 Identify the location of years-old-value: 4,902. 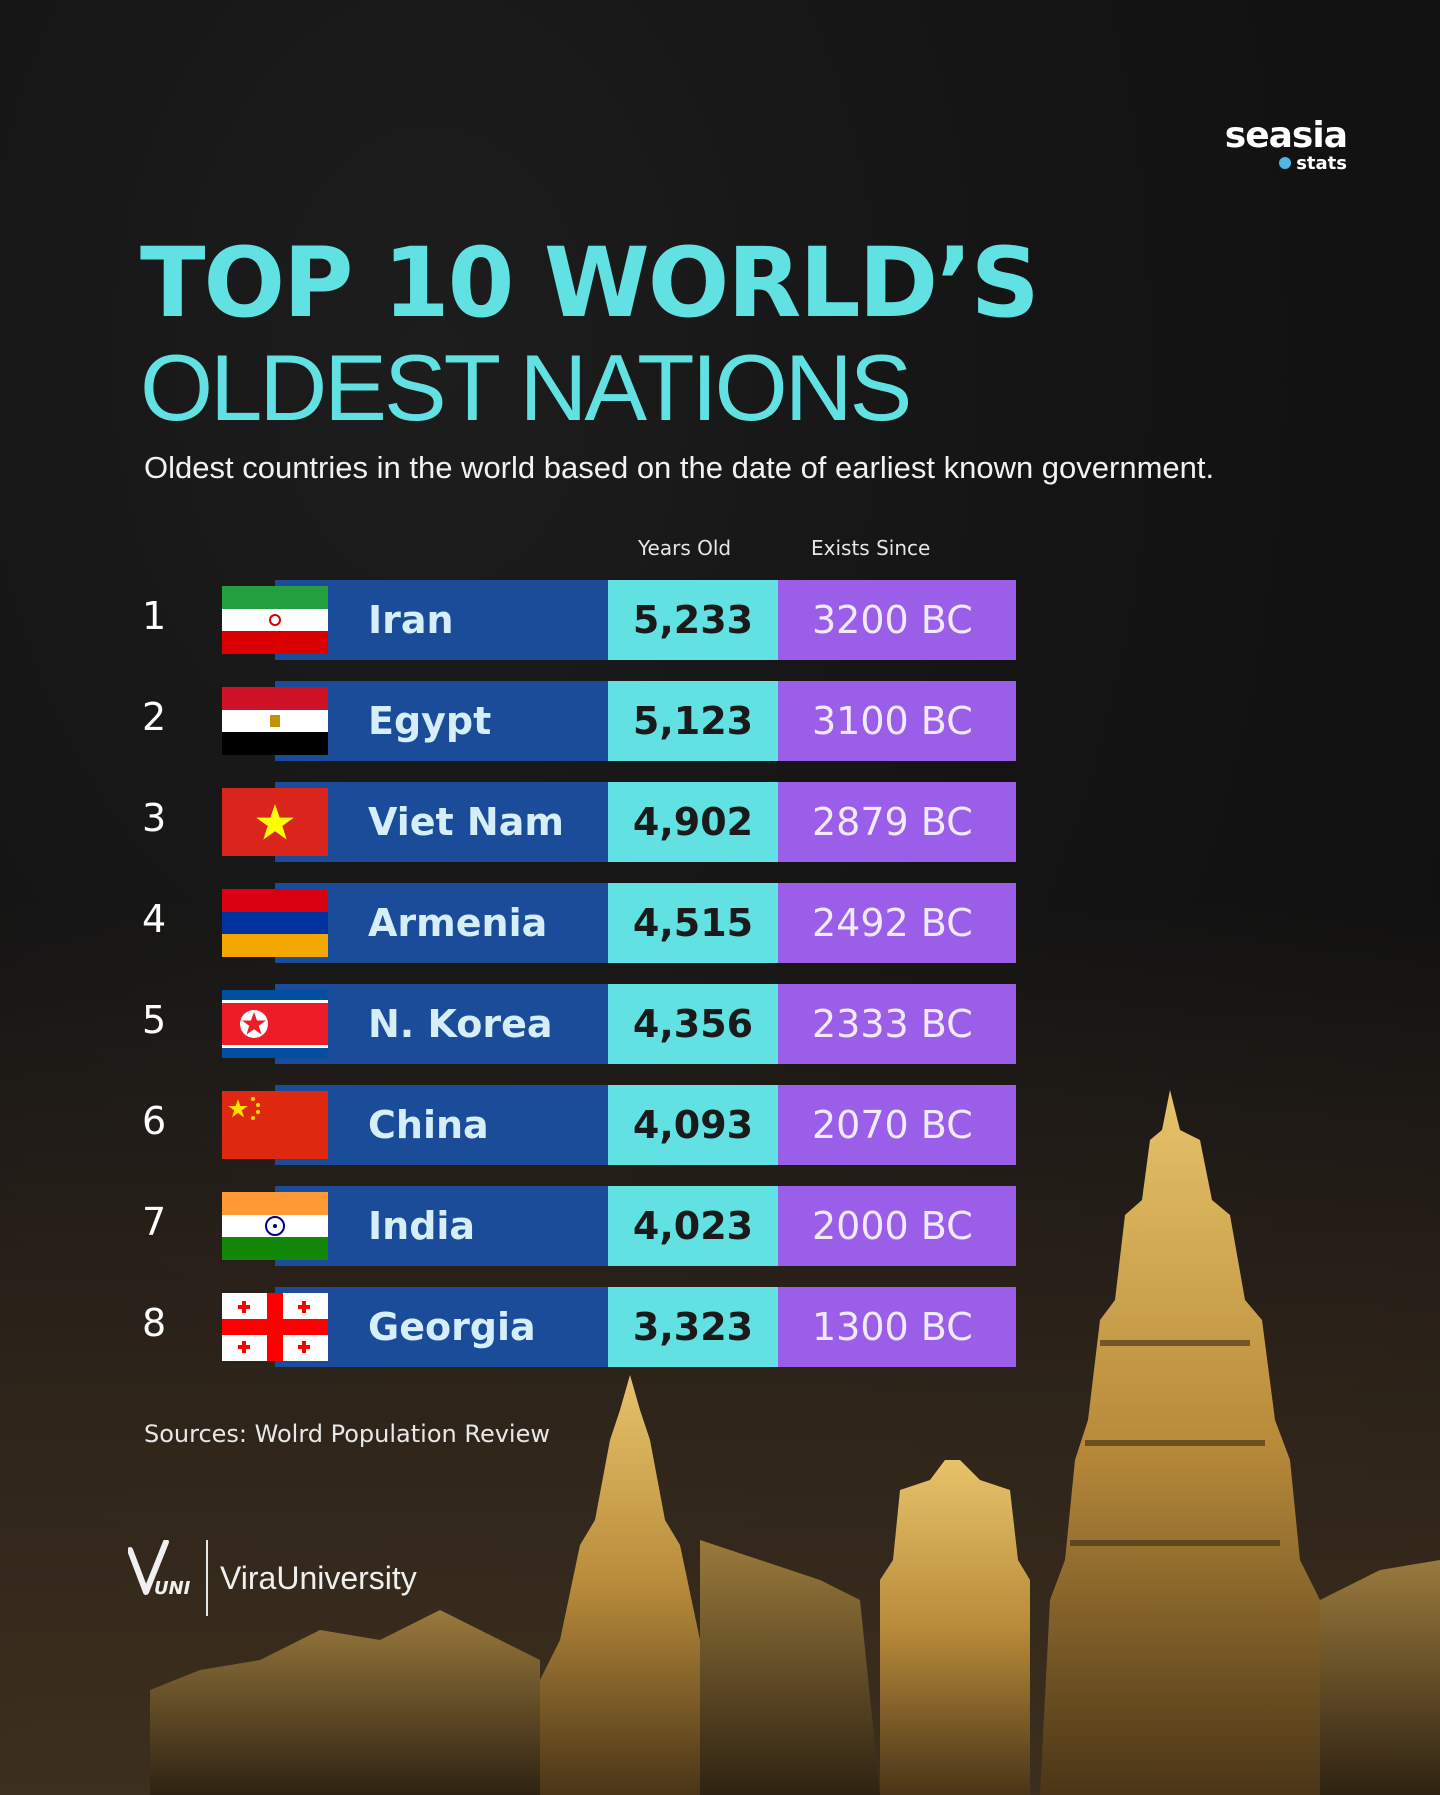
(693, 822).